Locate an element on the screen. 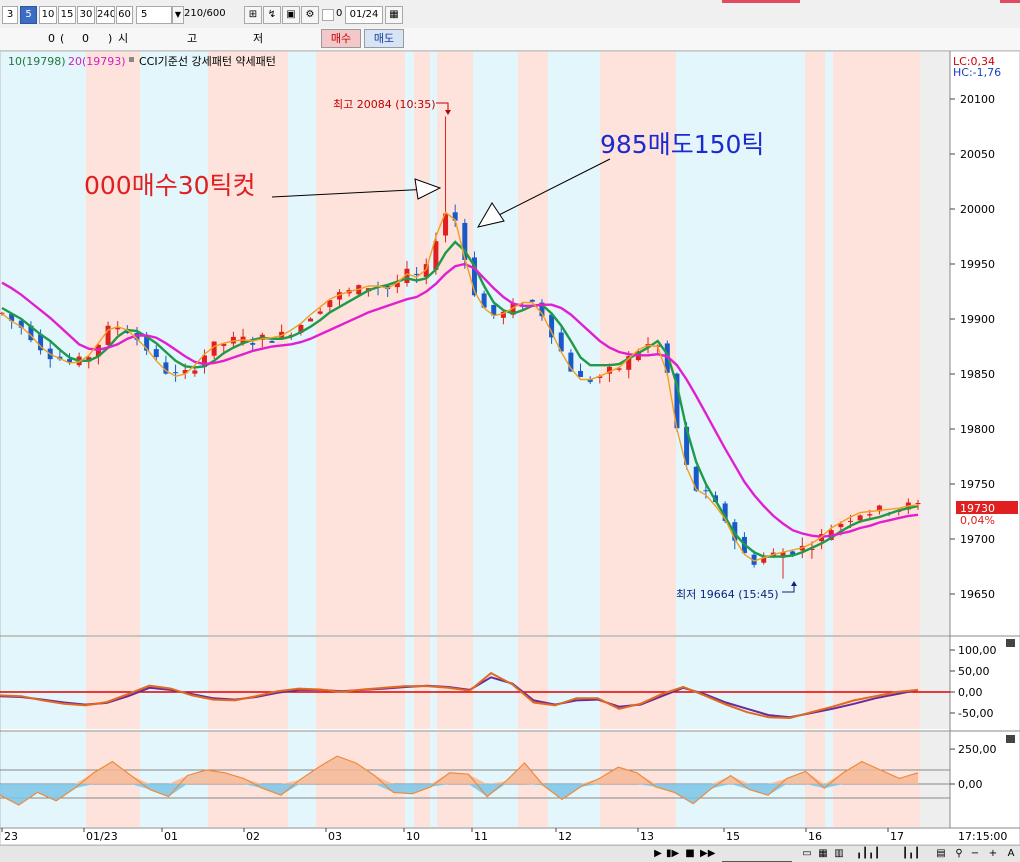 The height and width of the screenshot is (862, 1020). y-tick-label: 50,00 is located at coordinates (974, 671).